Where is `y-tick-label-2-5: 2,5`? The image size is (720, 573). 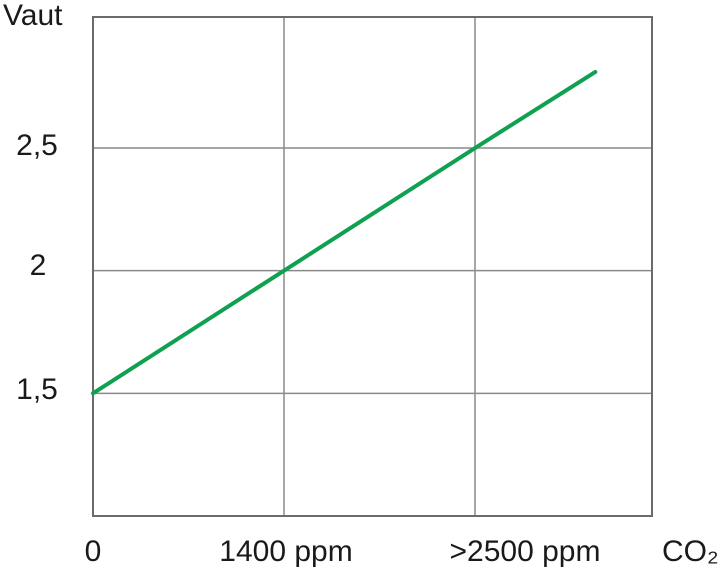
y-tick-label-2-5: 2,5 is located at coordinates (37, 145).